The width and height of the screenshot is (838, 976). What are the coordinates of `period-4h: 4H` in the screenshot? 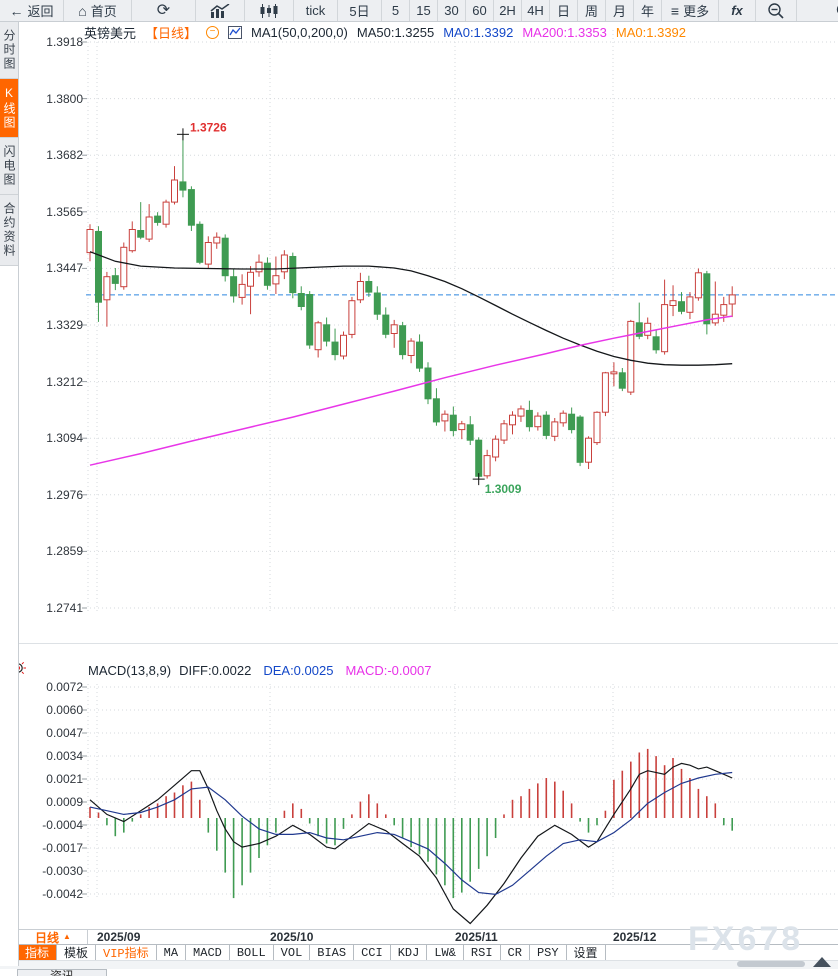 It's located at (536, 10).